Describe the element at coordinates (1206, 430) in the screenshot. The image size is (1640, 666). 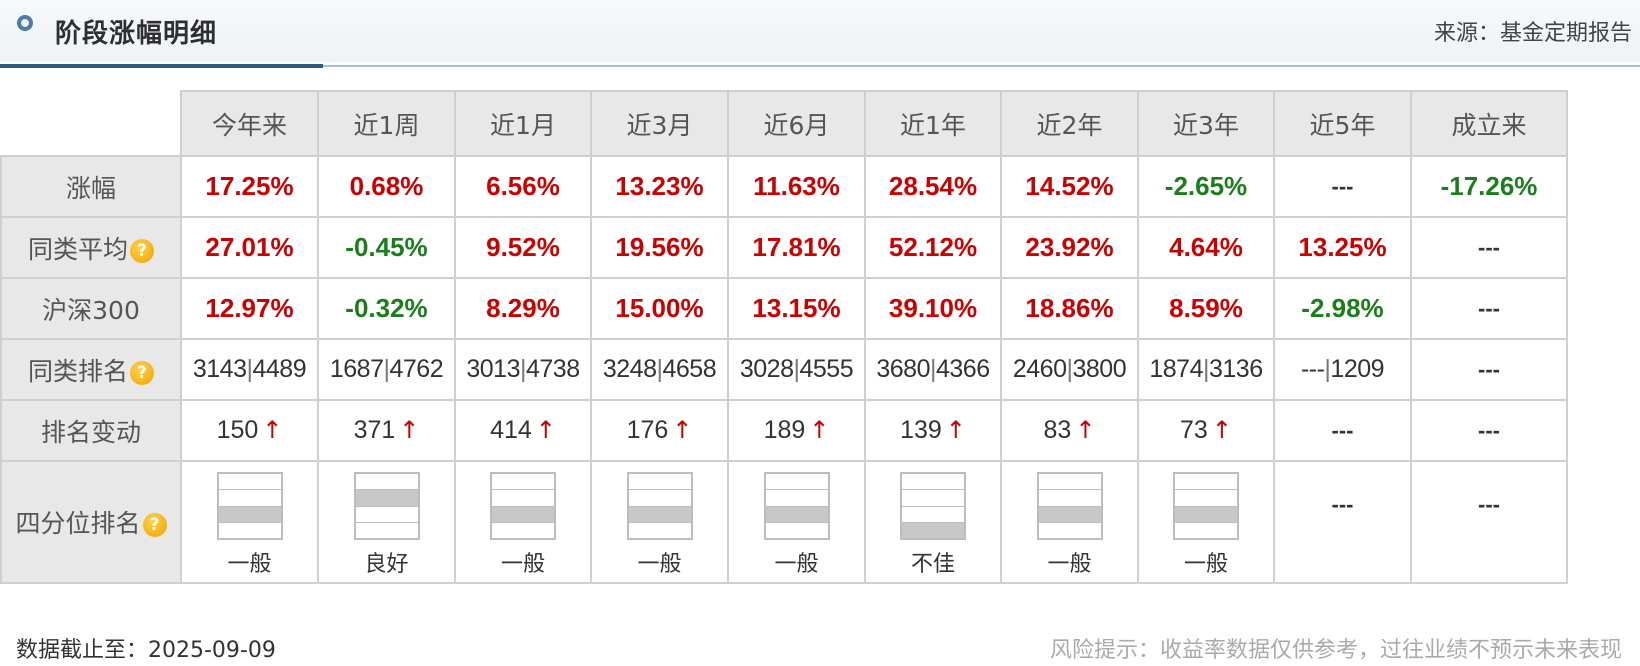
I see `cell: 73 ↑` at that location.